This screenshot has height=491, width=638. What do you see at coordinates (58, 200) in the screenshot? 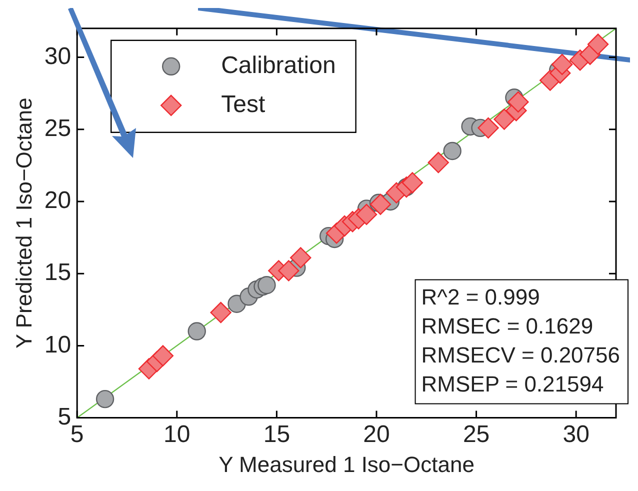
I see `y-tick-label: 20` at bounding box center [58, 200].